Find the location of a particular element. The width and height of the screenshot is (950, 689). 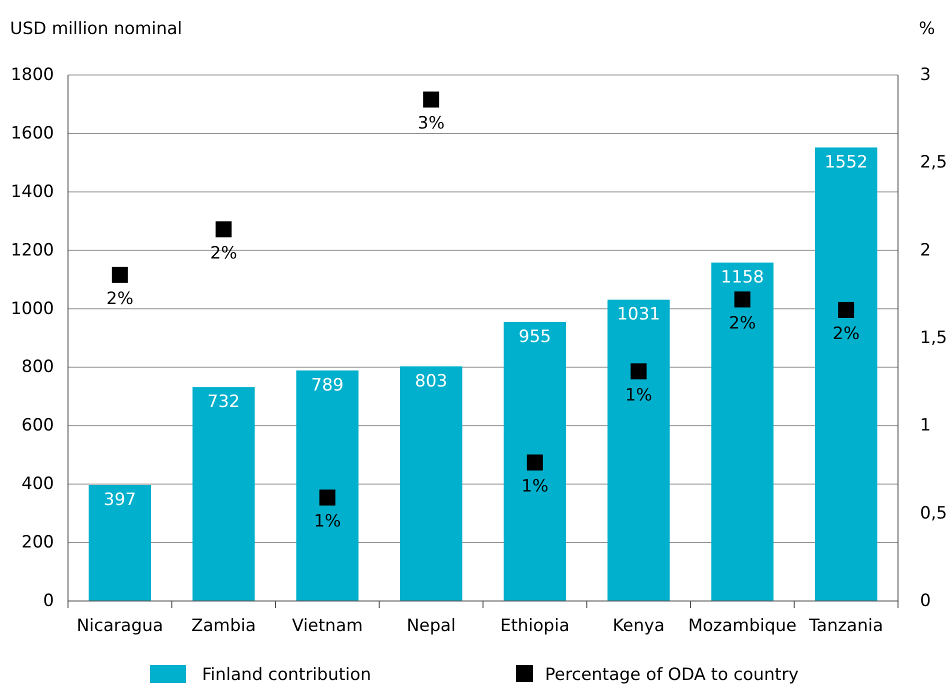

x-tick-label: Vietnam is located at coordinates (327, 626).